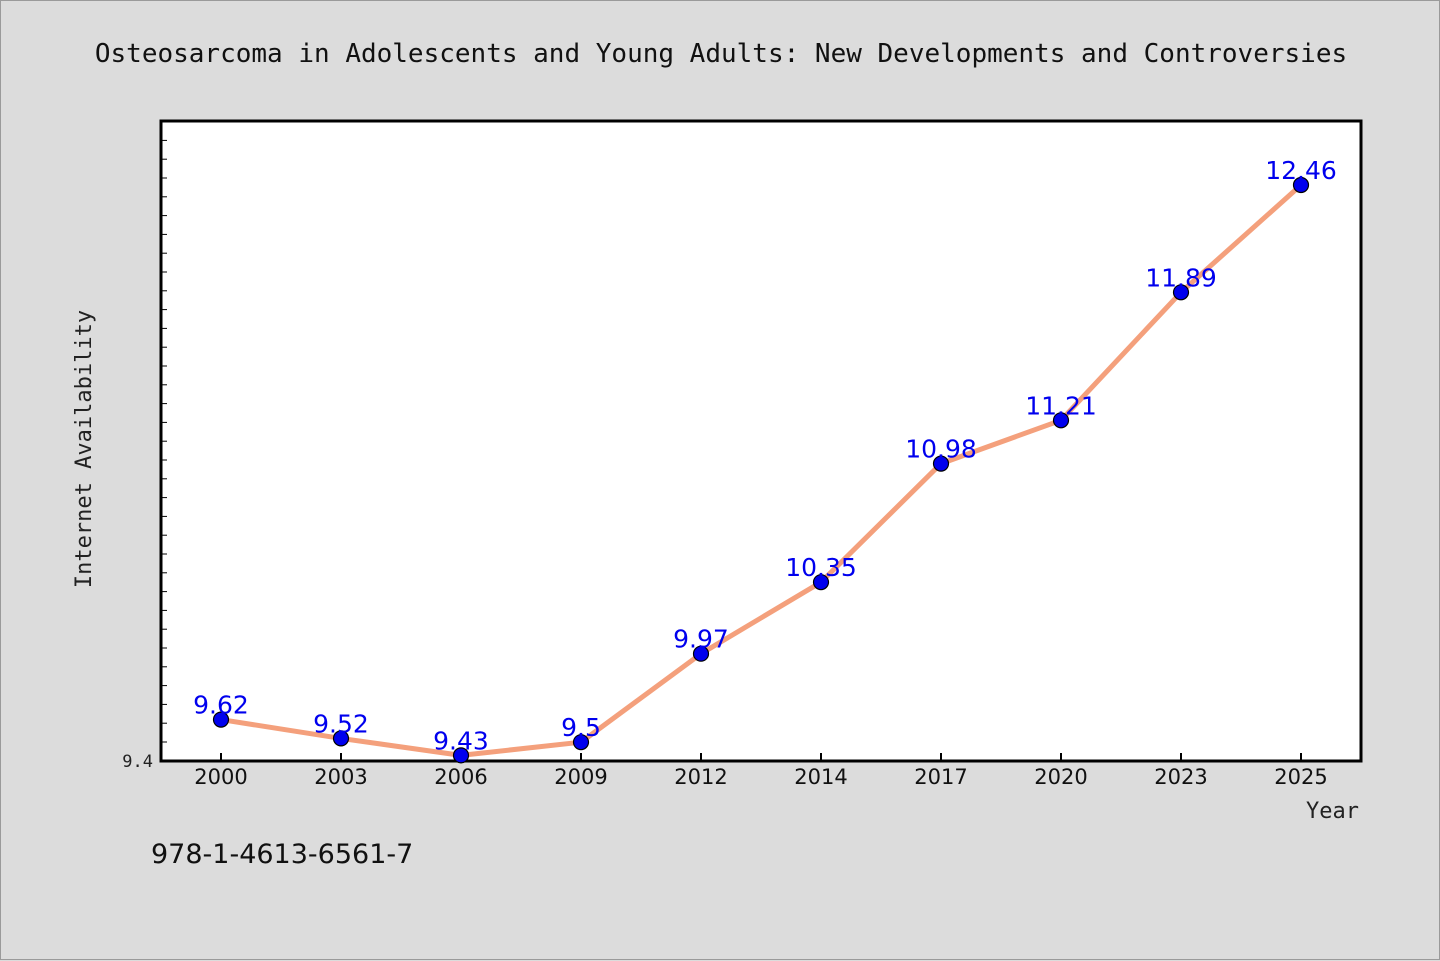 Image resolution: width=1440 pixels, height=961 pixels. I want to click on data-label: 9.62, so click(221, 705).